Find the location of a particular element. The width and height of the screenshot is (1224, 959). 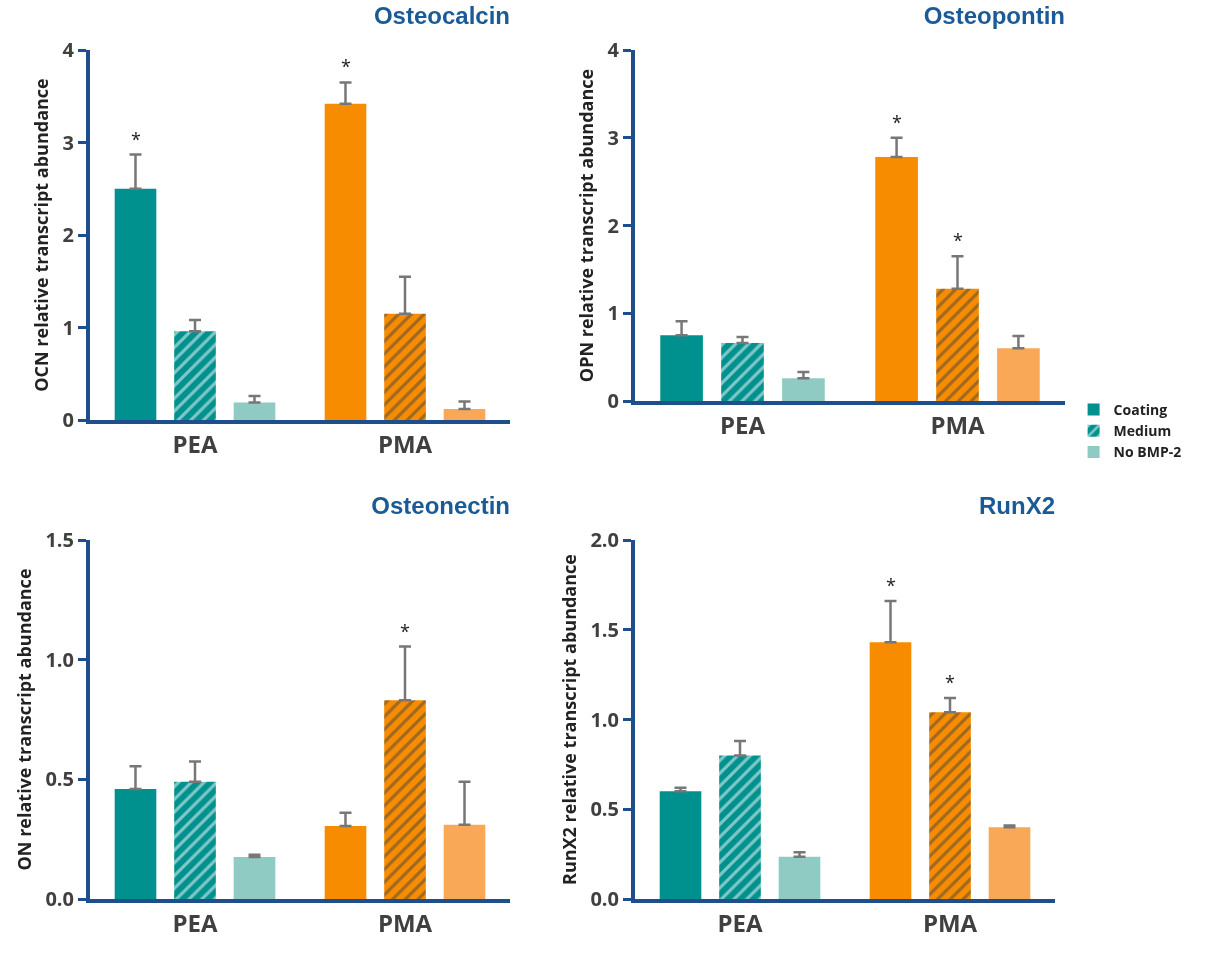

legend-label: No BMP-2 is located at coordinates (1147, 452).